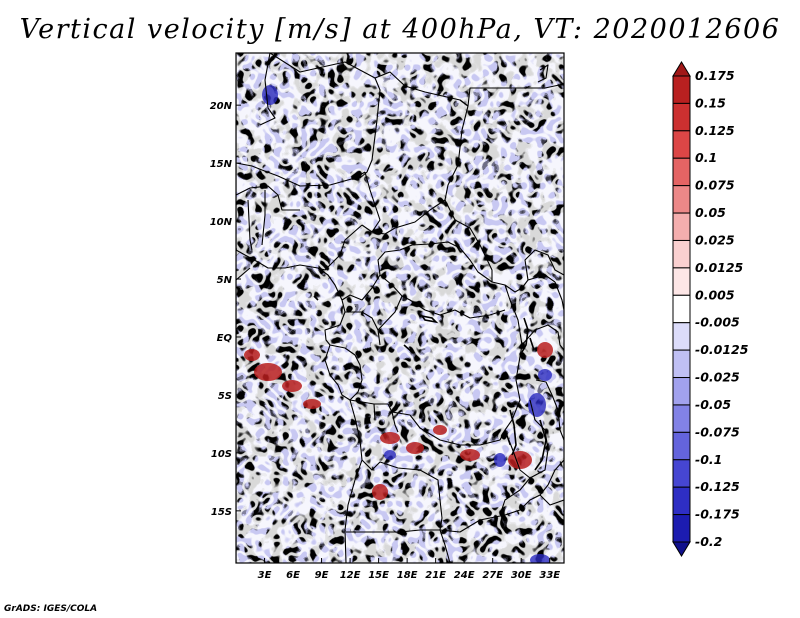 The image size is (800, 618). What do you see at coordinates (681, 549) in the screenshot?
I see `colorbar-min-arrow` at bounding box center [681, 549].